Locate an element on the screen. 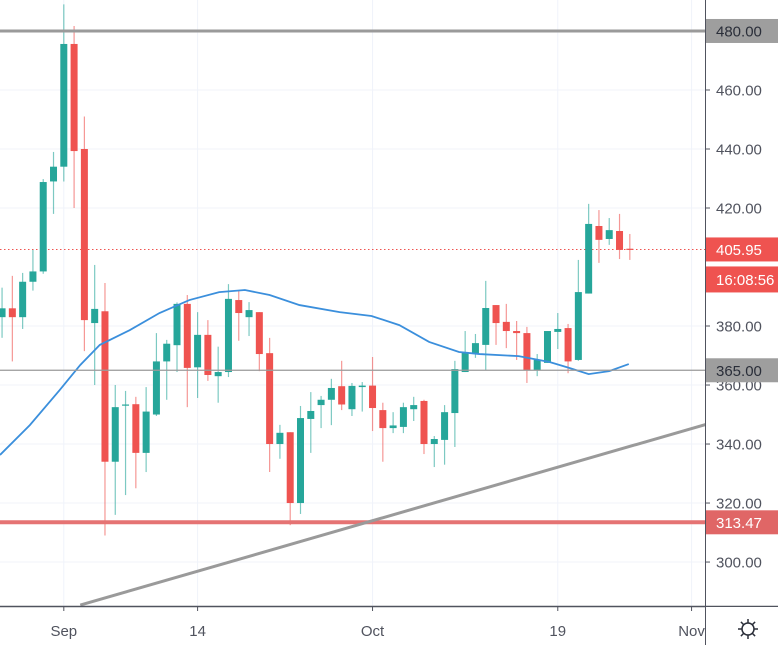  time-tick-label-Nov: Nov is located at coordinates (691, 631).